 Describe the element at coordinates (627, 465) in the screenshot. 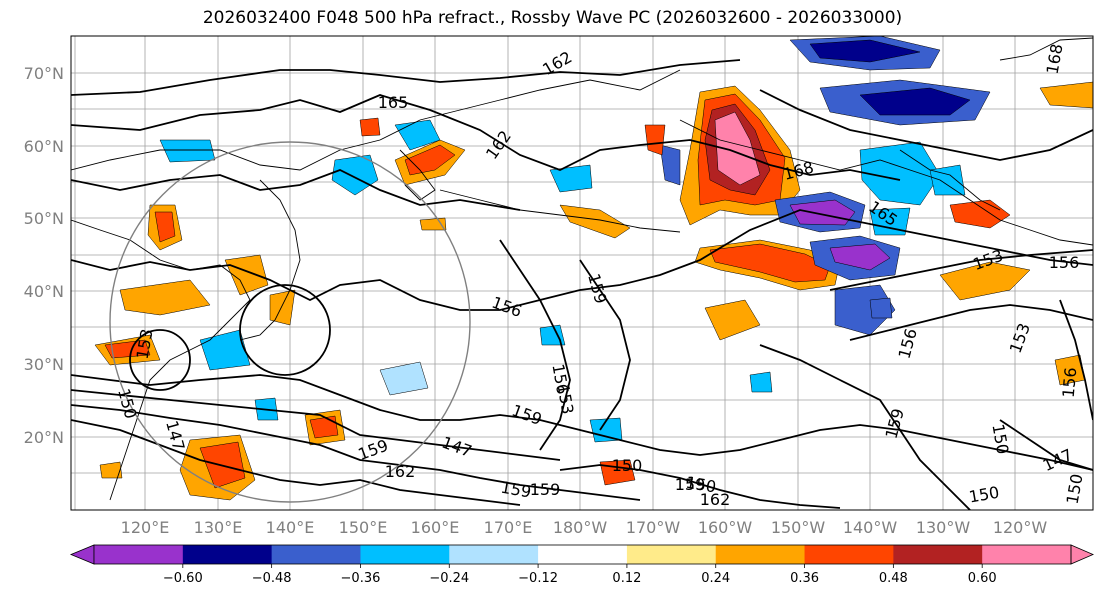

I see `contour-label: 150` at that location.